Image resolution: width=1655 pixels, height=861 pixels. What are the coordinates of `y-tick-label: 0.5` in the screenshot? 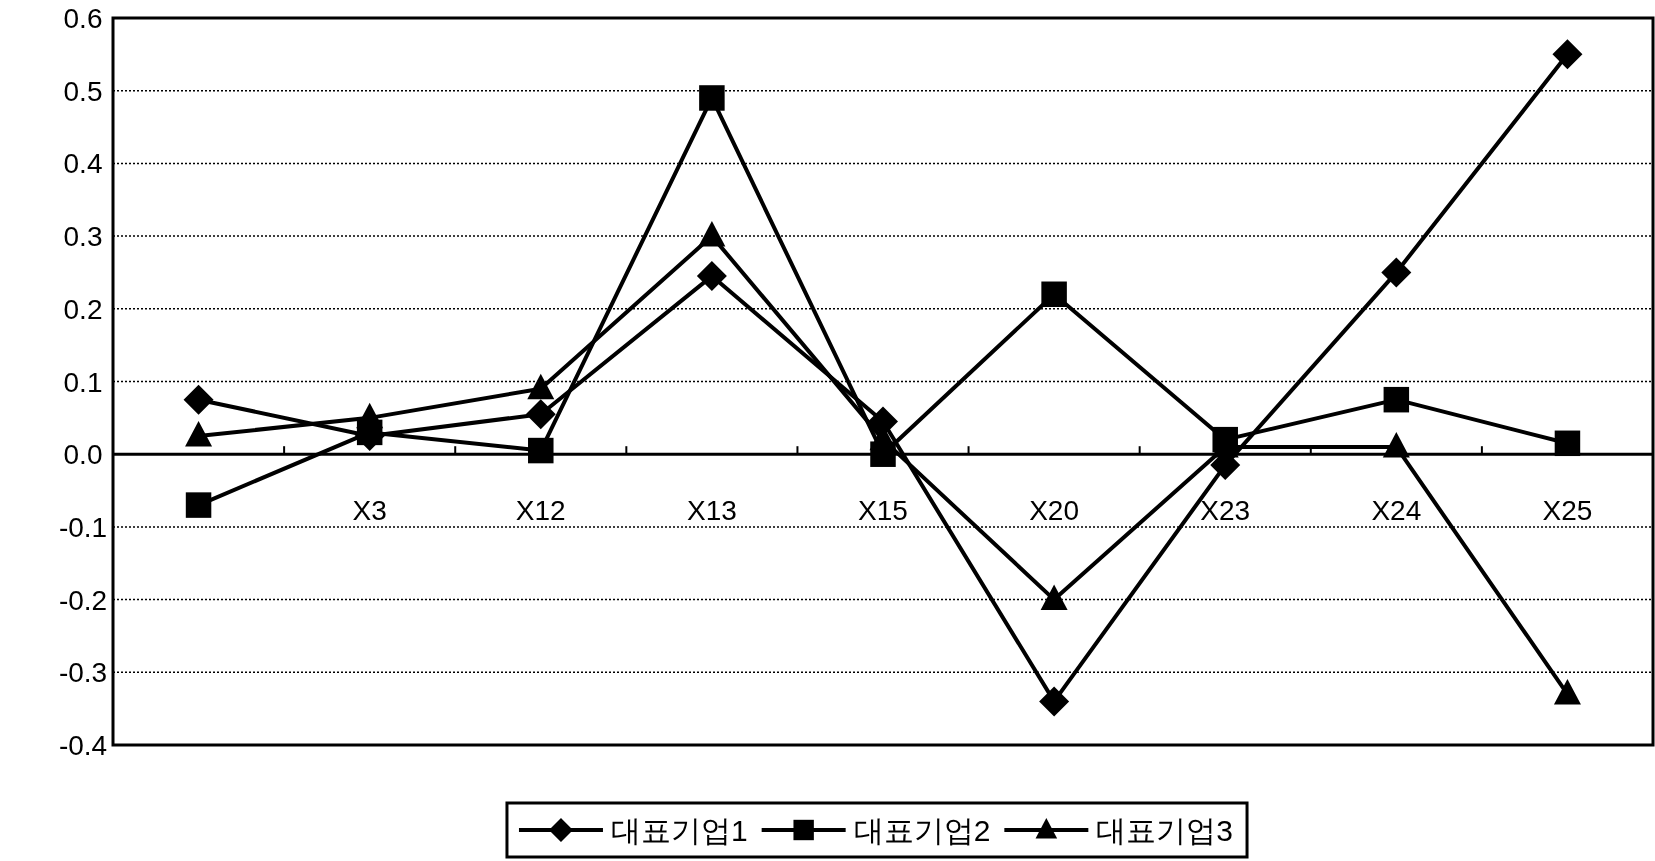 It's located at (83, 91).